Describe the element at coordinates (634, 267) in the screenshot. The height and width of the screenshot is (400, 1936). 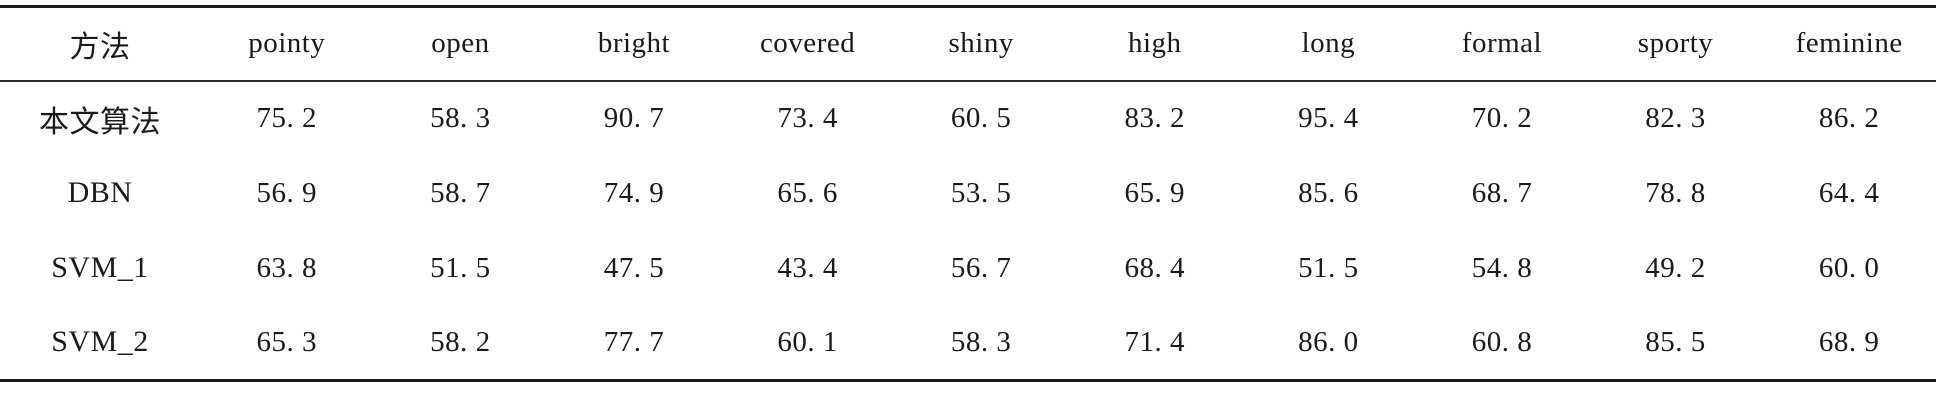
I see `value-cell: 47. 5` at that location.